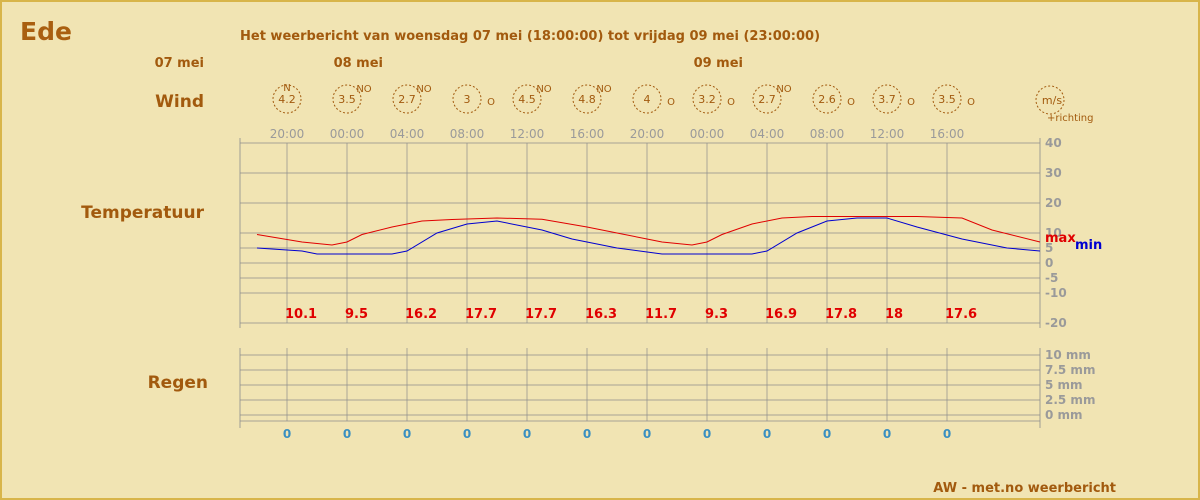  What do you see at coordinates (1070, 118) in the screenshot?
I see `wind-legend-direction: +richting` at bounding box center [1070, 118].